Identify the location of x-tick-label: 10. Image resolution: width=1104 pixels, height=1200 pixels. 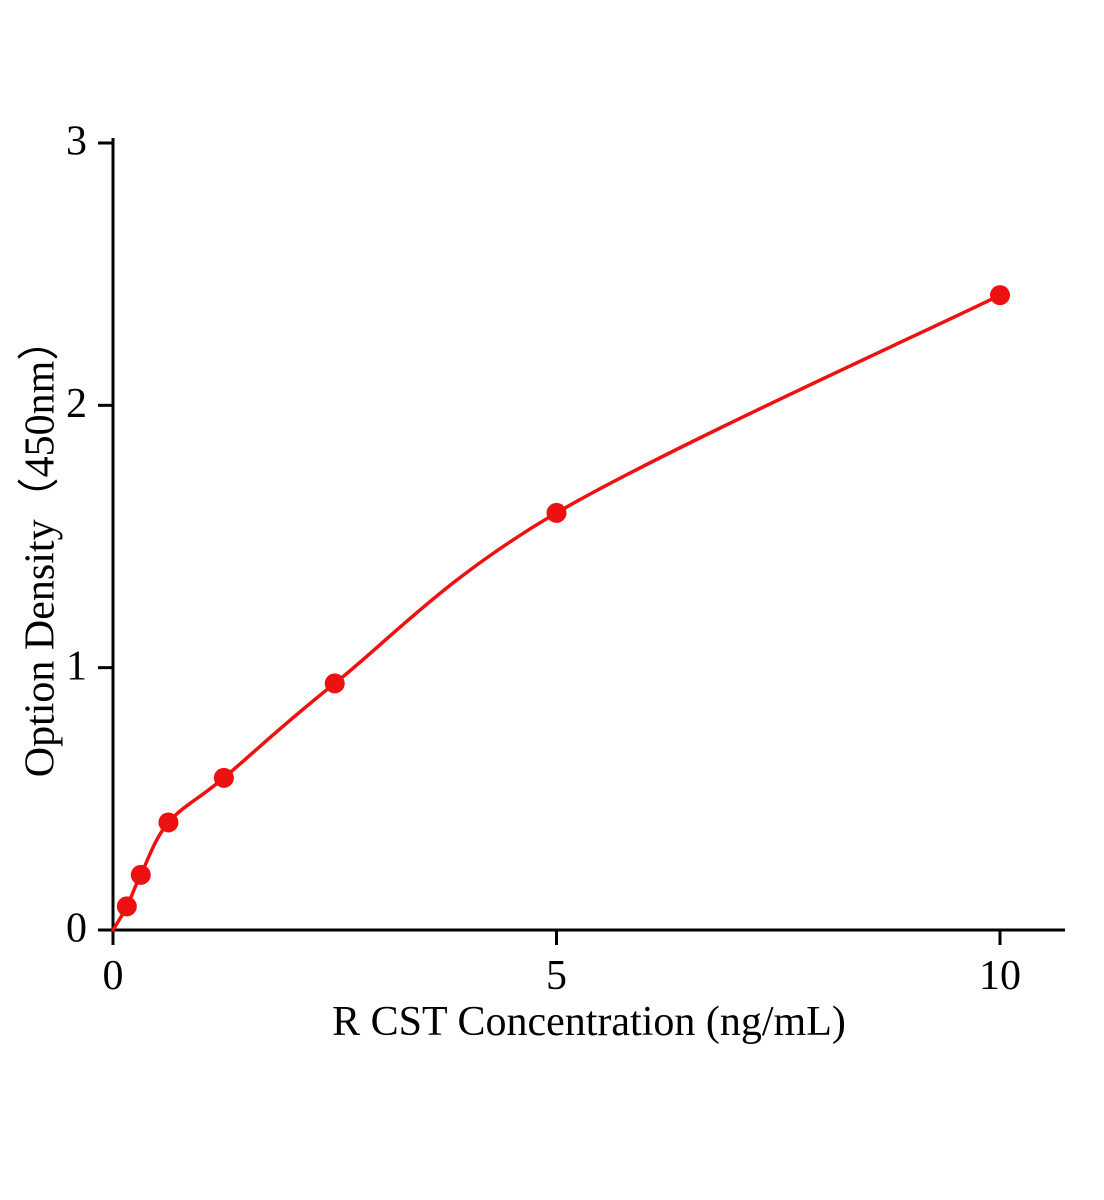
(1000, 976).